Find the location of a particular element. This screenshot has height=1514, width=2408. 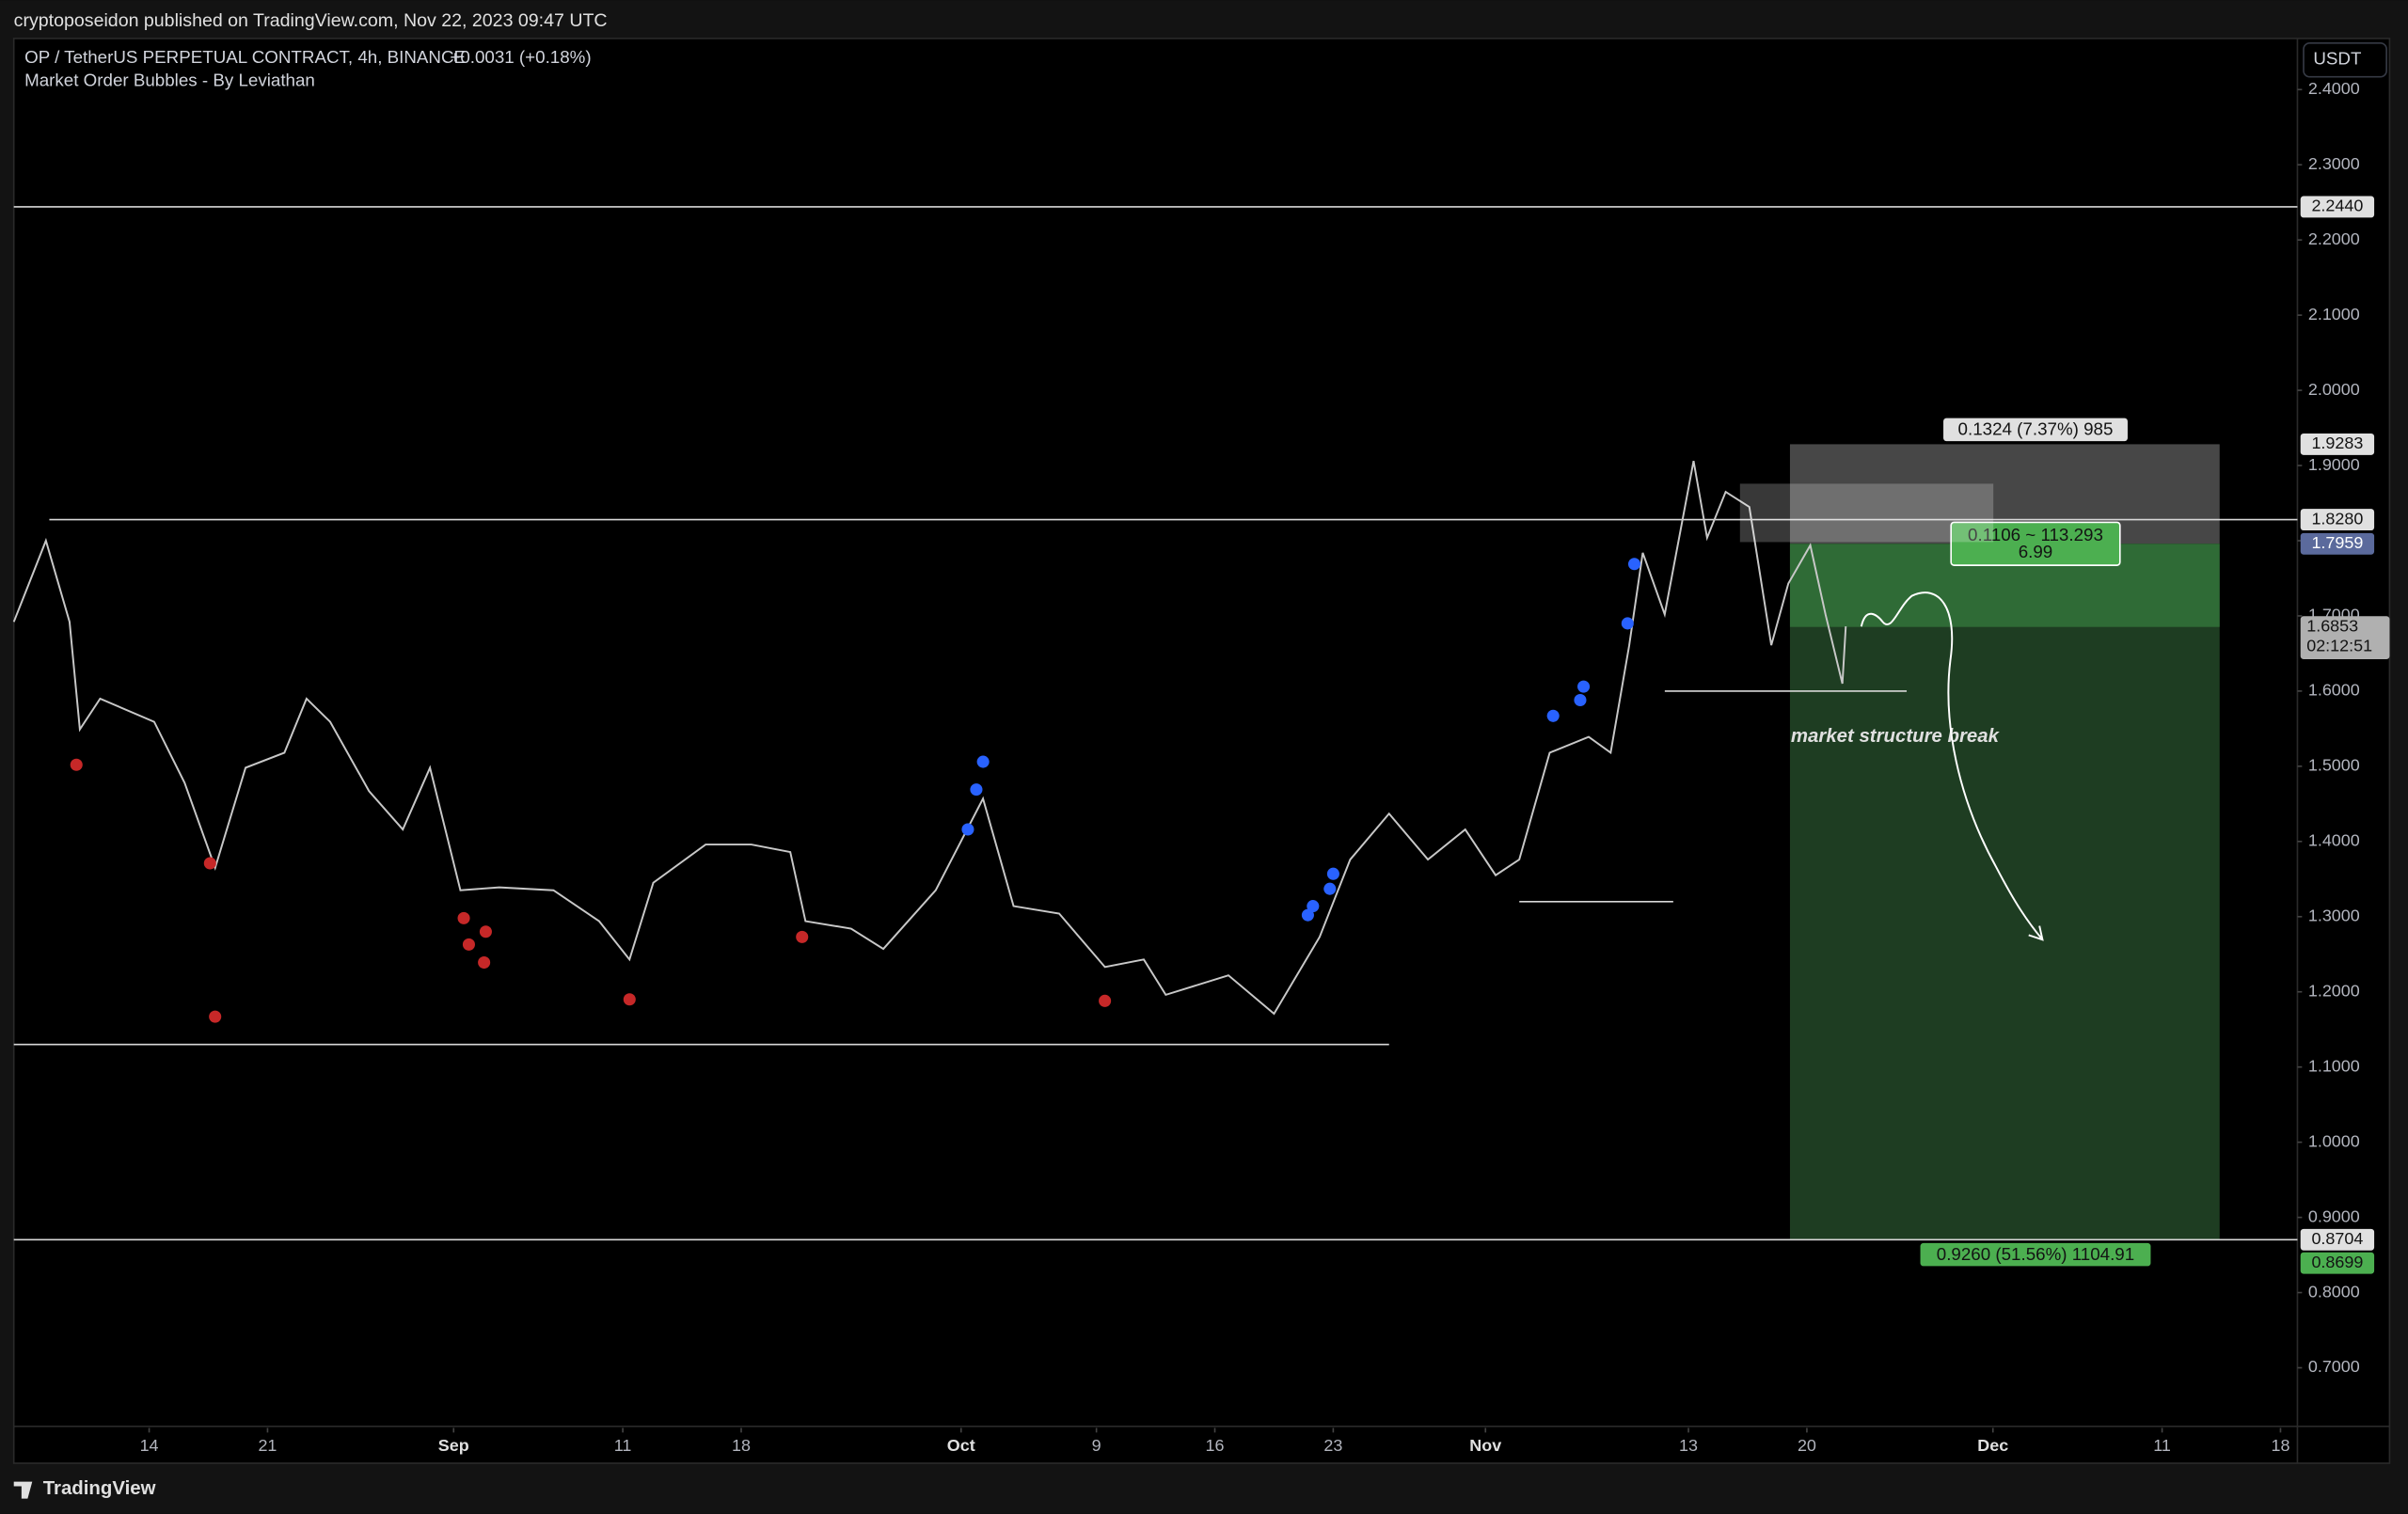

annotation: market structure break is located at coordinates (1896, 737).